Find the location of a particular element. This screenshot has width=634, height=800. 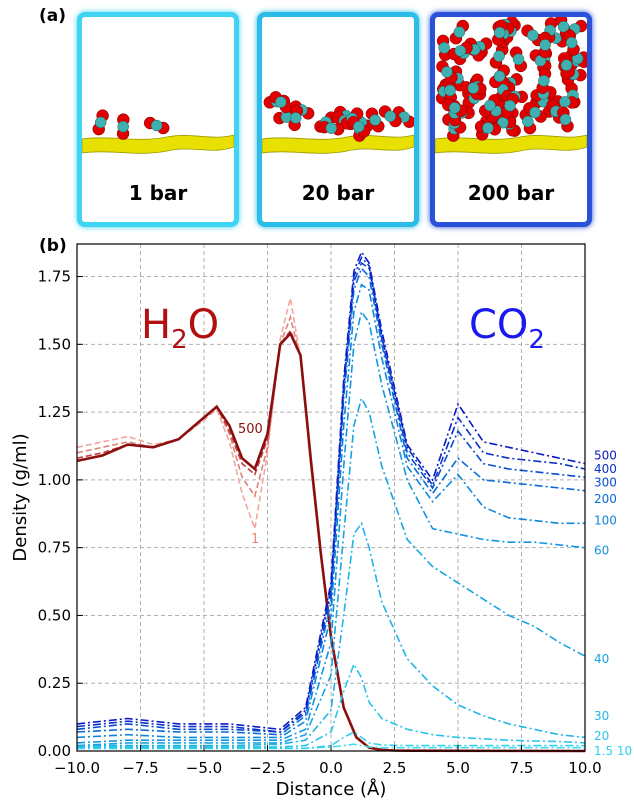

snapshot-1-bar-label: 1 bar is located at coordinates (158, 193).